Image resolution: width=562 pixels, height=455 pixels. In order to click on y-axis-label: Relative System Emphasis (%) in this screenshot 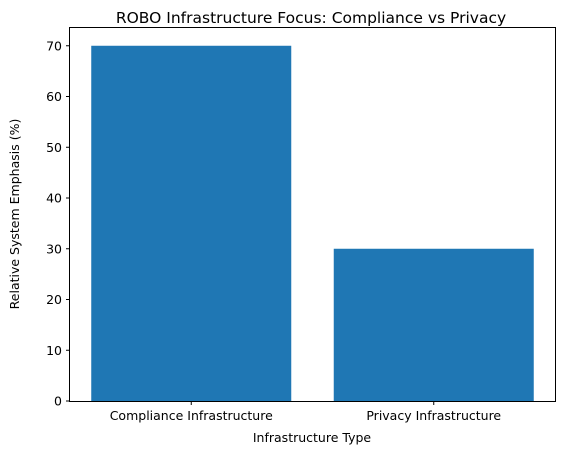, I will do `click(14, 214)`.